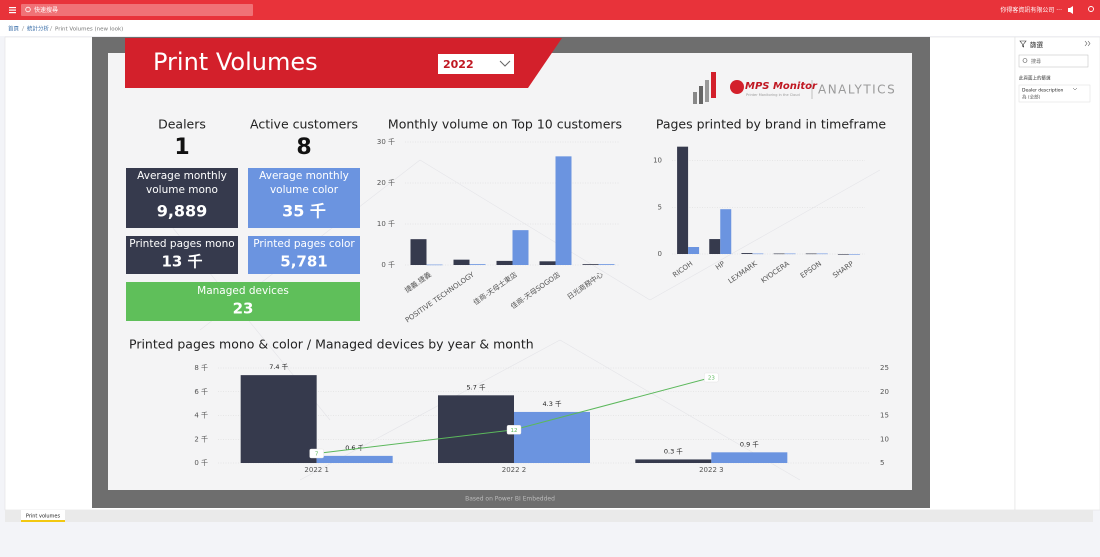 This screenshot has width=1100, height=557. What do you see at coordinates (1023, 44) in the screenshot?
I see `filter-icon` at bounding box center [1023, 44].